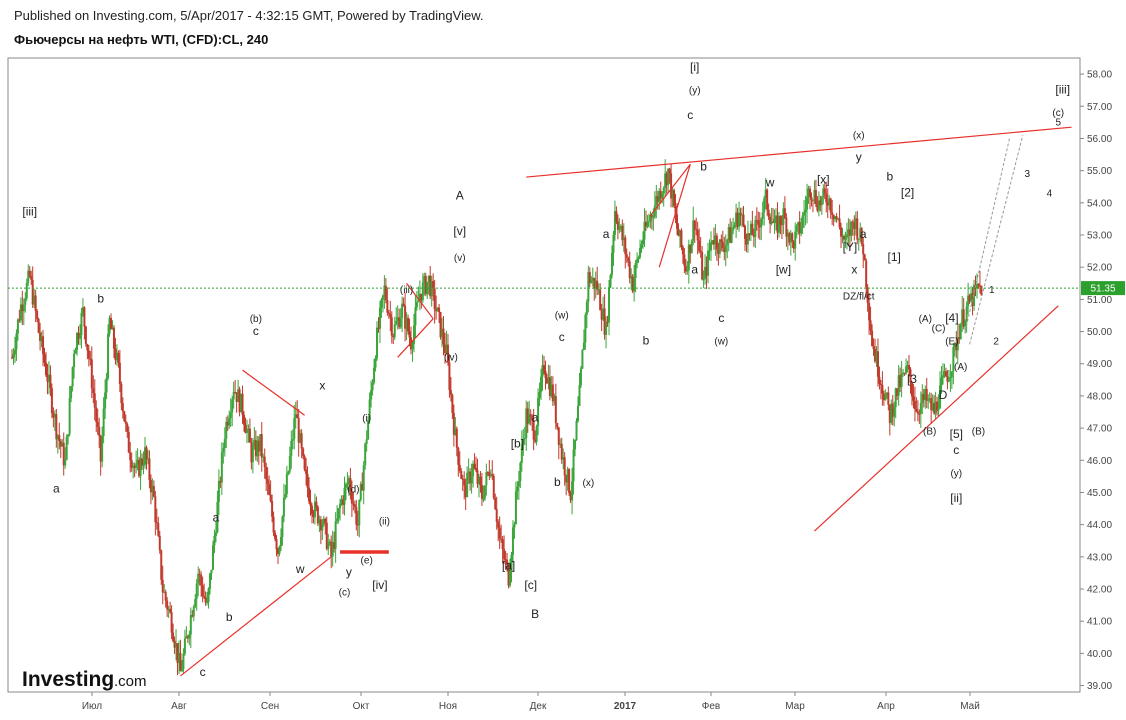 This screenshot has width=1126, height=720. Describe the element at coordinates (859, 157) in the screenshot. I see `wave-label: y` at that location.